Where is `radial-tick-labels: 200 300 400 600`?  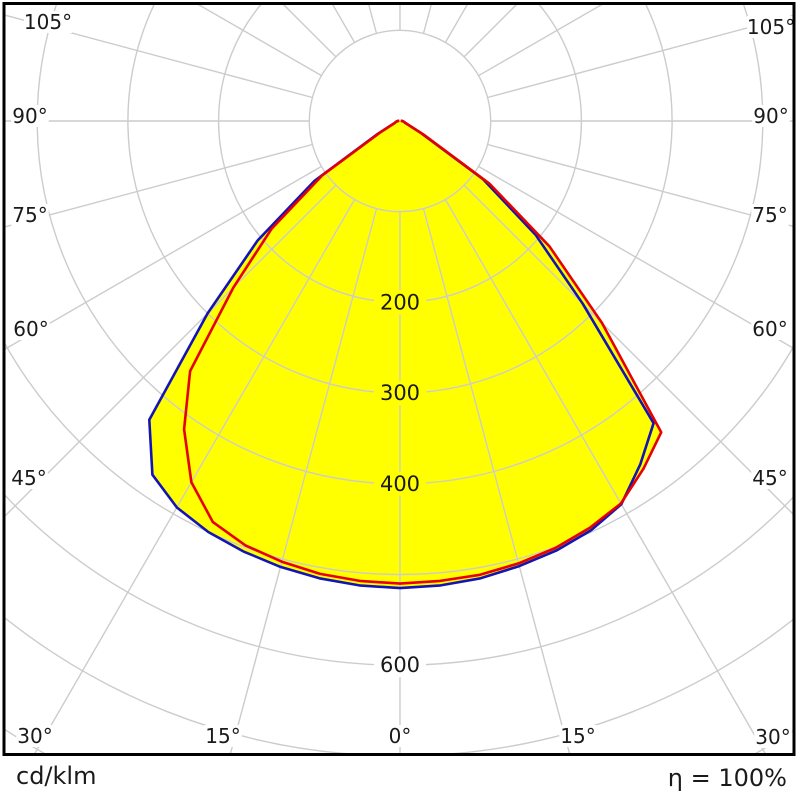 radial-tick-labels: 200 300 400 600 is located at coordinates (400, 484).